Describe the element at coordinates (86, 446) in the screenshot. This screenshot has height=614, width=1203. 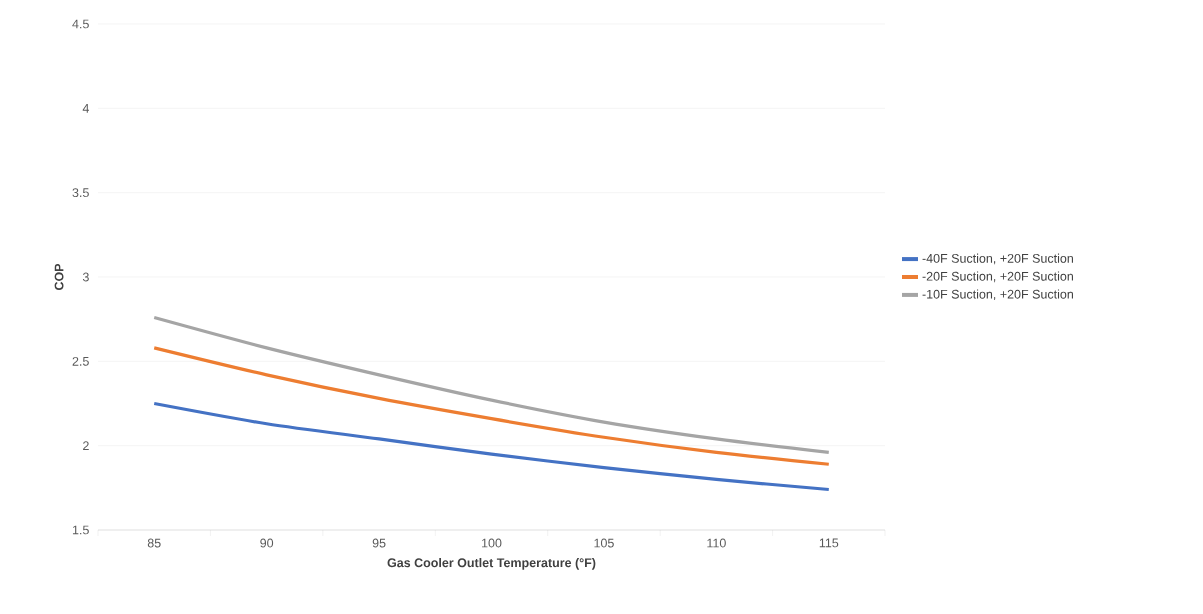
I see `y-tick-label: 2` at that location.